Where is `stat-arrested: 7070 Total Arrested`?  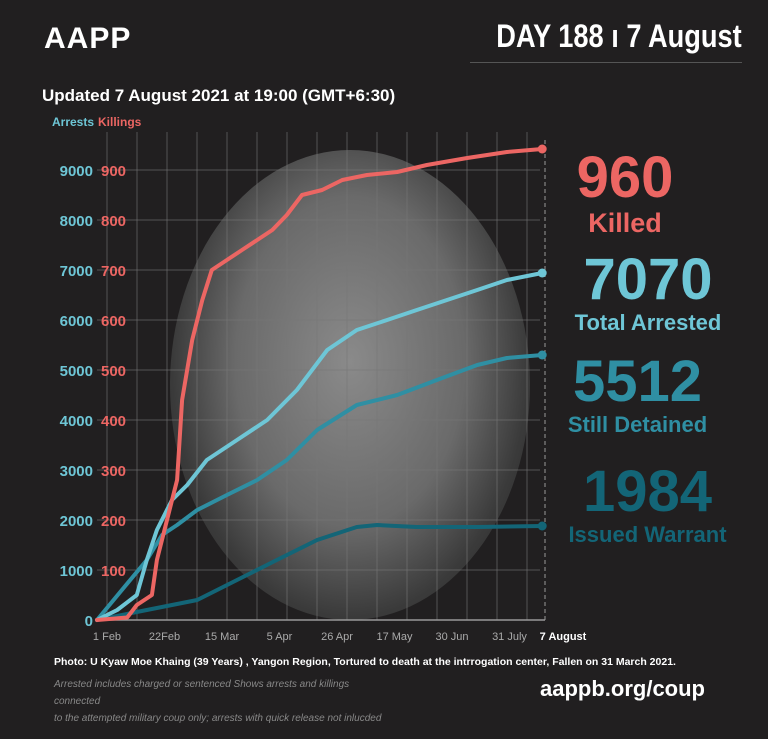
stat-arrested: 7070 Total Arrested is located at coordinates (648, 293).